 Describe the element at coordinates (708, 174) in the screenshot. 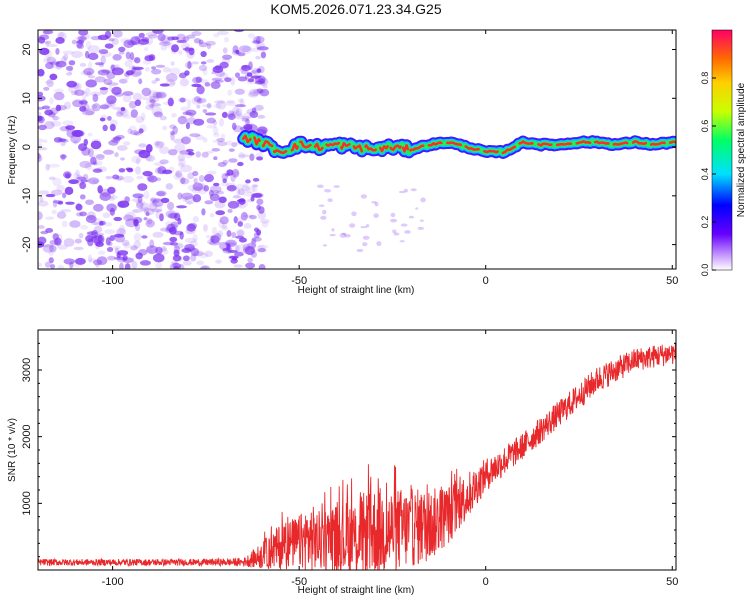

I see `colorbar-ticks: 0.0 0.2 0.4 0.6 0.8` at that location.